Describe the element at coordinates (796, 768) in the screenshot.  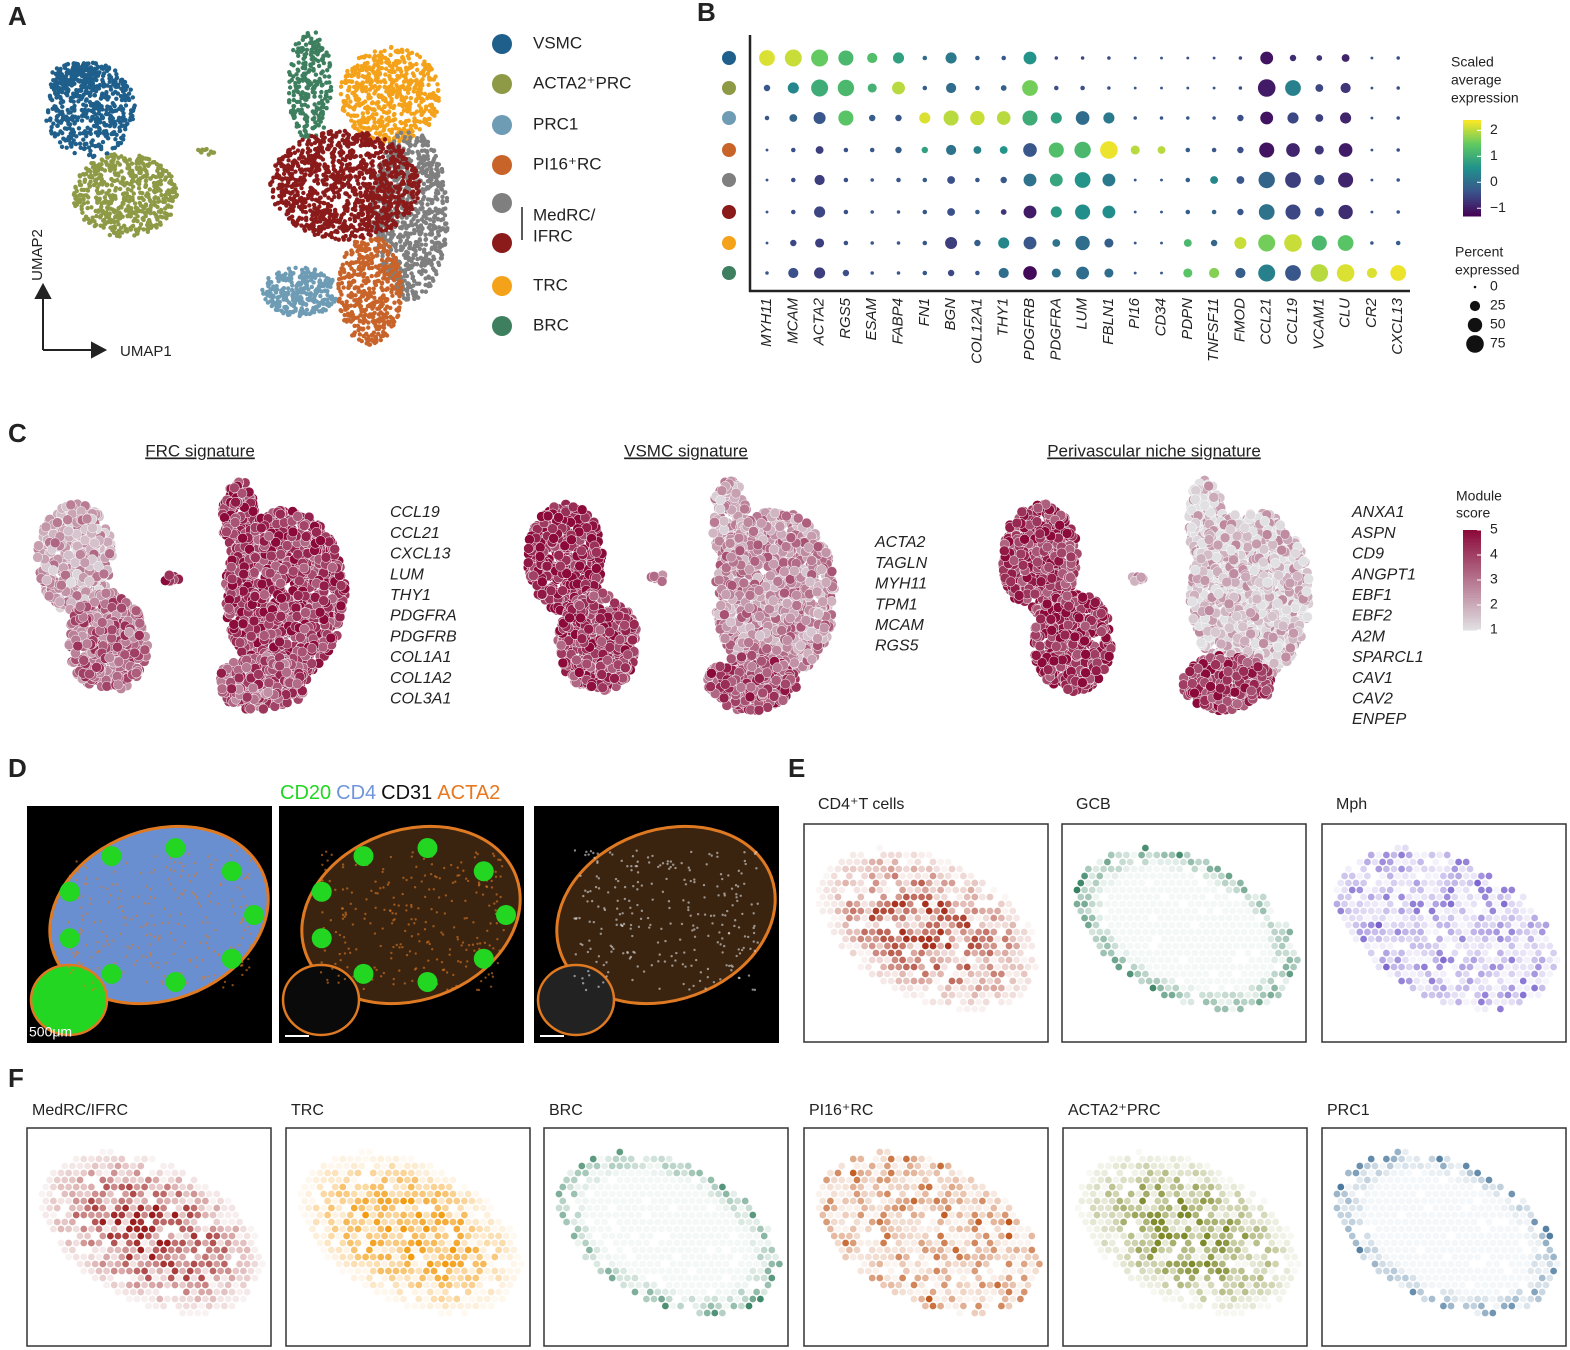
I see `panel-label: E` at that location.